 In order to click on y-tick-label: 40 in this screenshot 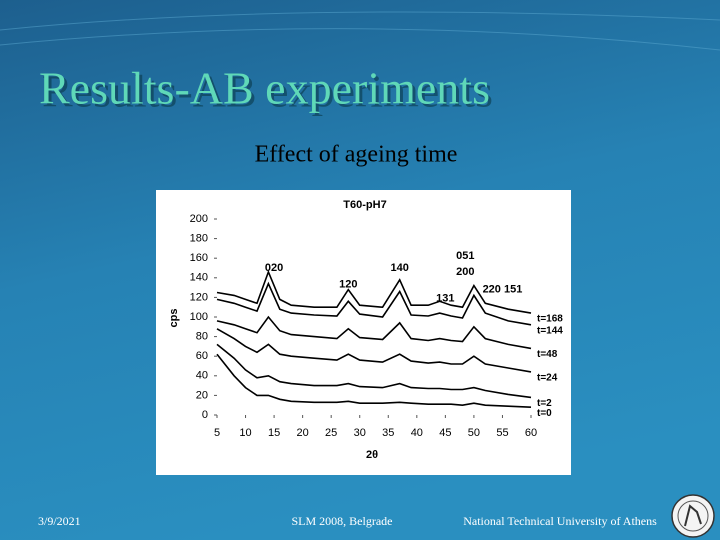, I will do `click(202, 376)`.